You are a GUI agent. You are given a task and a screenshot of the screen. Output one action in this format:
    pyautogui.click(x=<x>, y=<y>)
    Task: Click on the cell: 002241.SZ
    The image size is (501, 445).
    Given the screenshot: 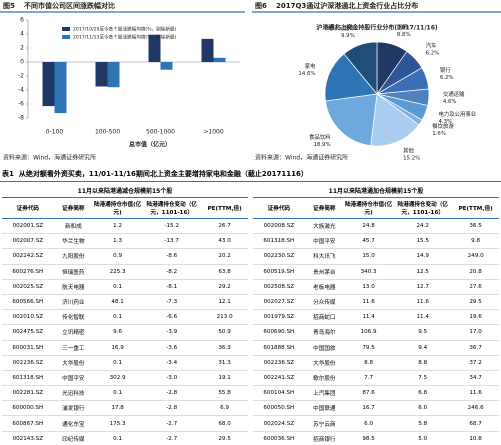 What is the action you would take?
    pyautogui.click(x=279, y=378)
    